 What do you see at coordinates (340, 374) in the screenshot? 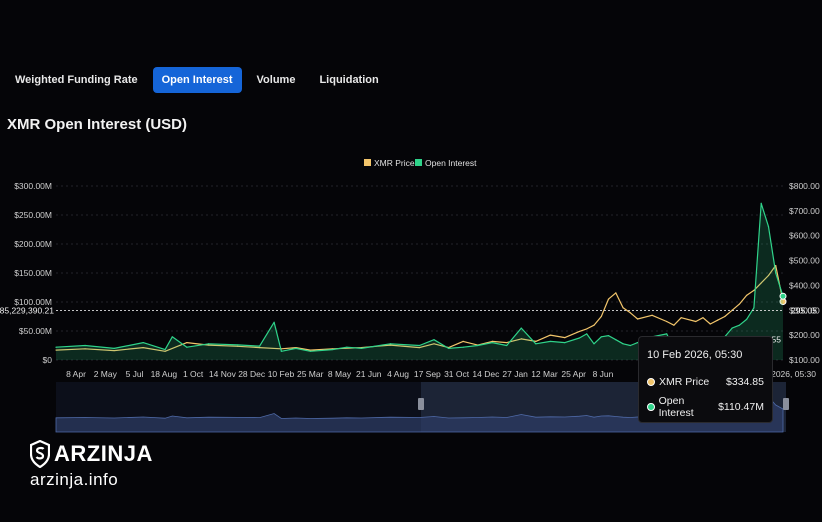
I see `x-tick-label: 8 May` at bounding box center [340, 374].